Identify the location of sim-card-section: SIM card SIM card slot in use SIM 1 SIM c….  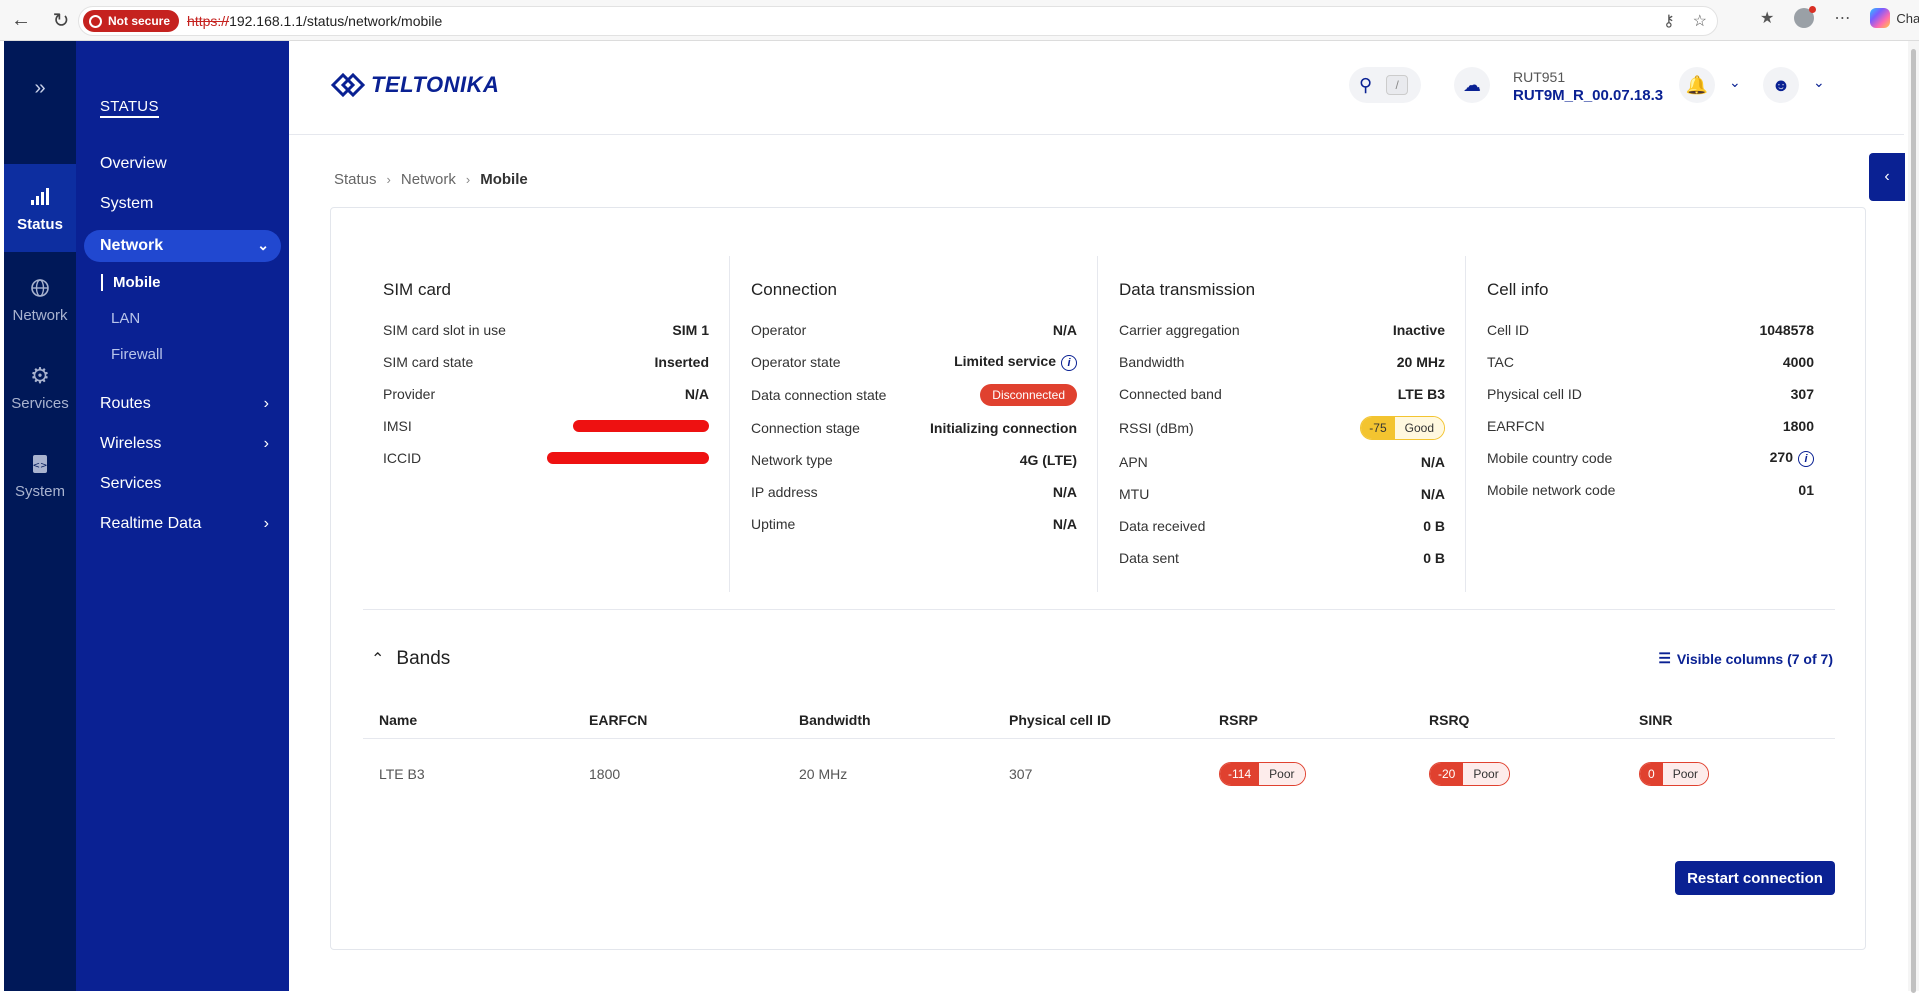
(546, 424).